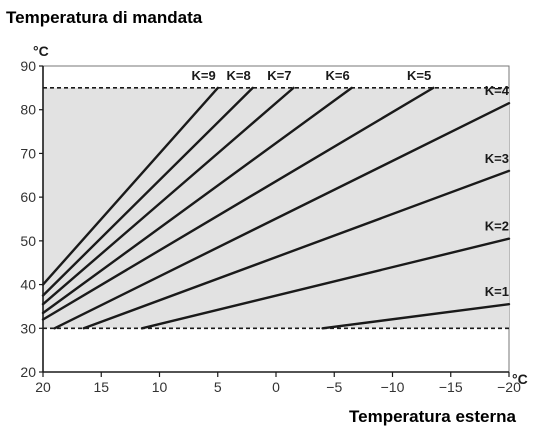 The width and height of the screenshot is (553, 446). I want to click on x-tick-label: 0, so click(276, 387).